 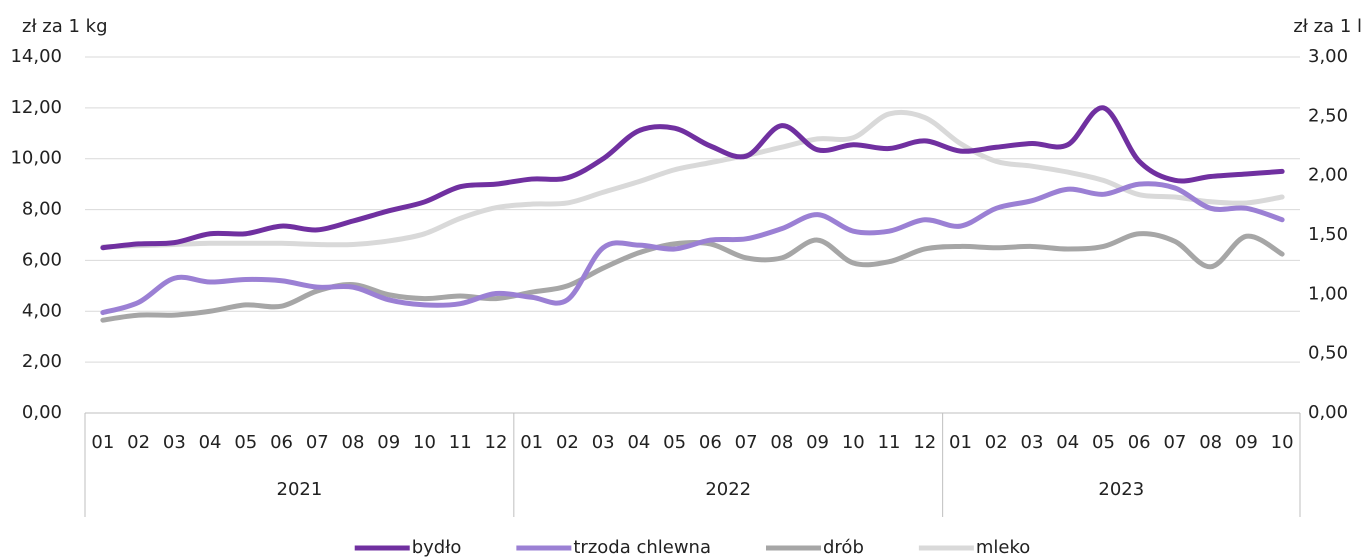 I want to click on y-tick-label: 12,00, so click(x=36, y=107).